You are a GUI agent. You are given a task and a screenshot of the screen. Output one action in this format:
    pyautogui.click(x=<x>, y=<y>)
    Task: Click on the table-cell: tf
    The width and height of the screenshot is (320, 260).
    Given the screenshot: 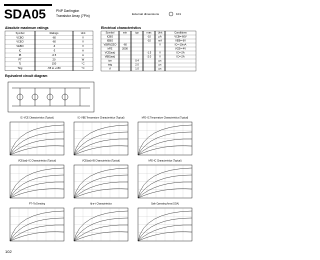 What is the action you would take?
    pyautogui.click(x=110, y=69)
    